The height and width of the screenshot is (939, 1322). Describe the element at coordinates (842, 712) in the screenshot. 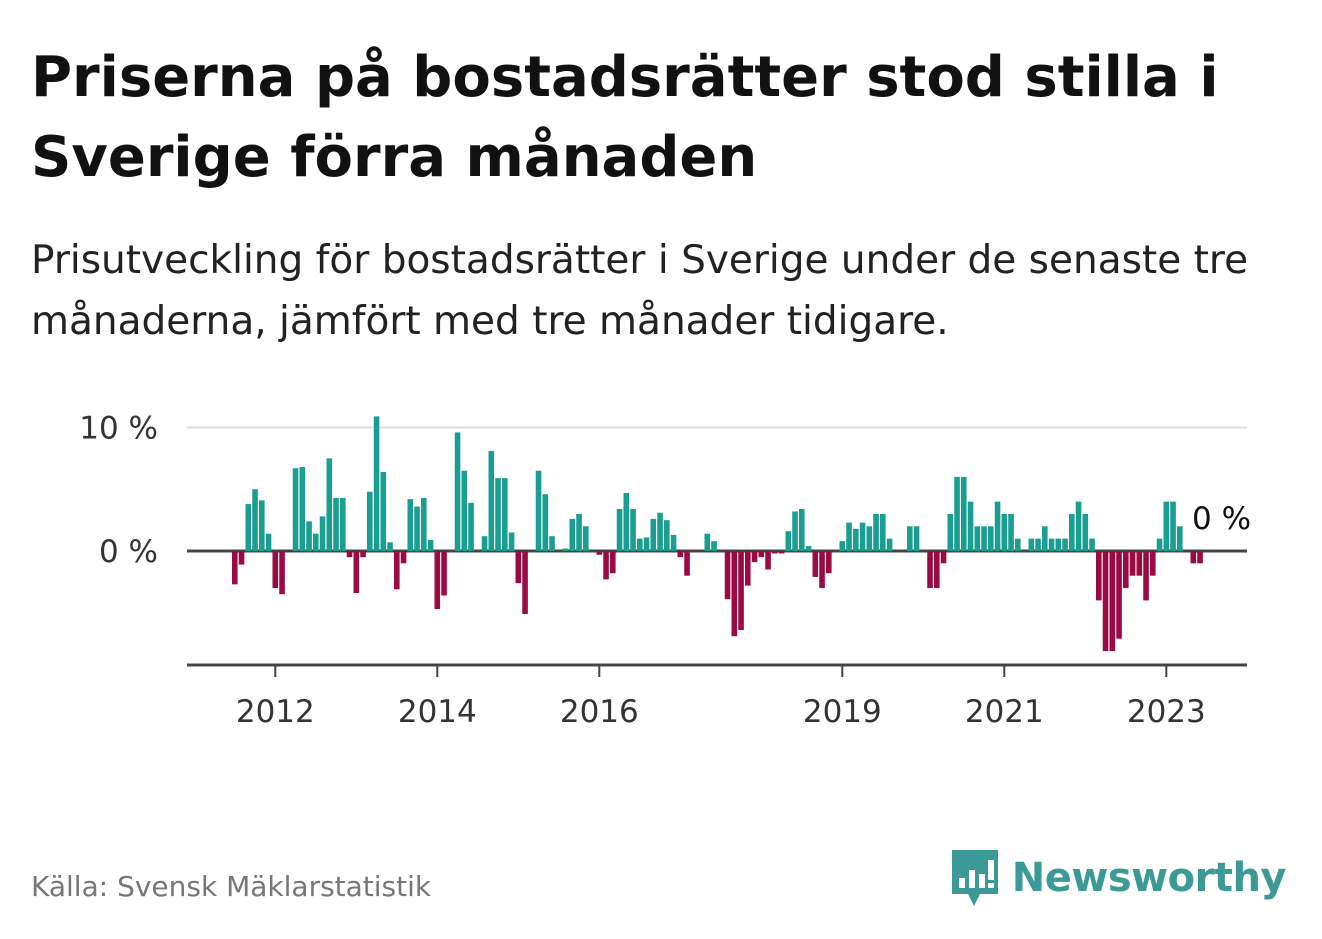

I see `x-tick-label: 2019` at that location.